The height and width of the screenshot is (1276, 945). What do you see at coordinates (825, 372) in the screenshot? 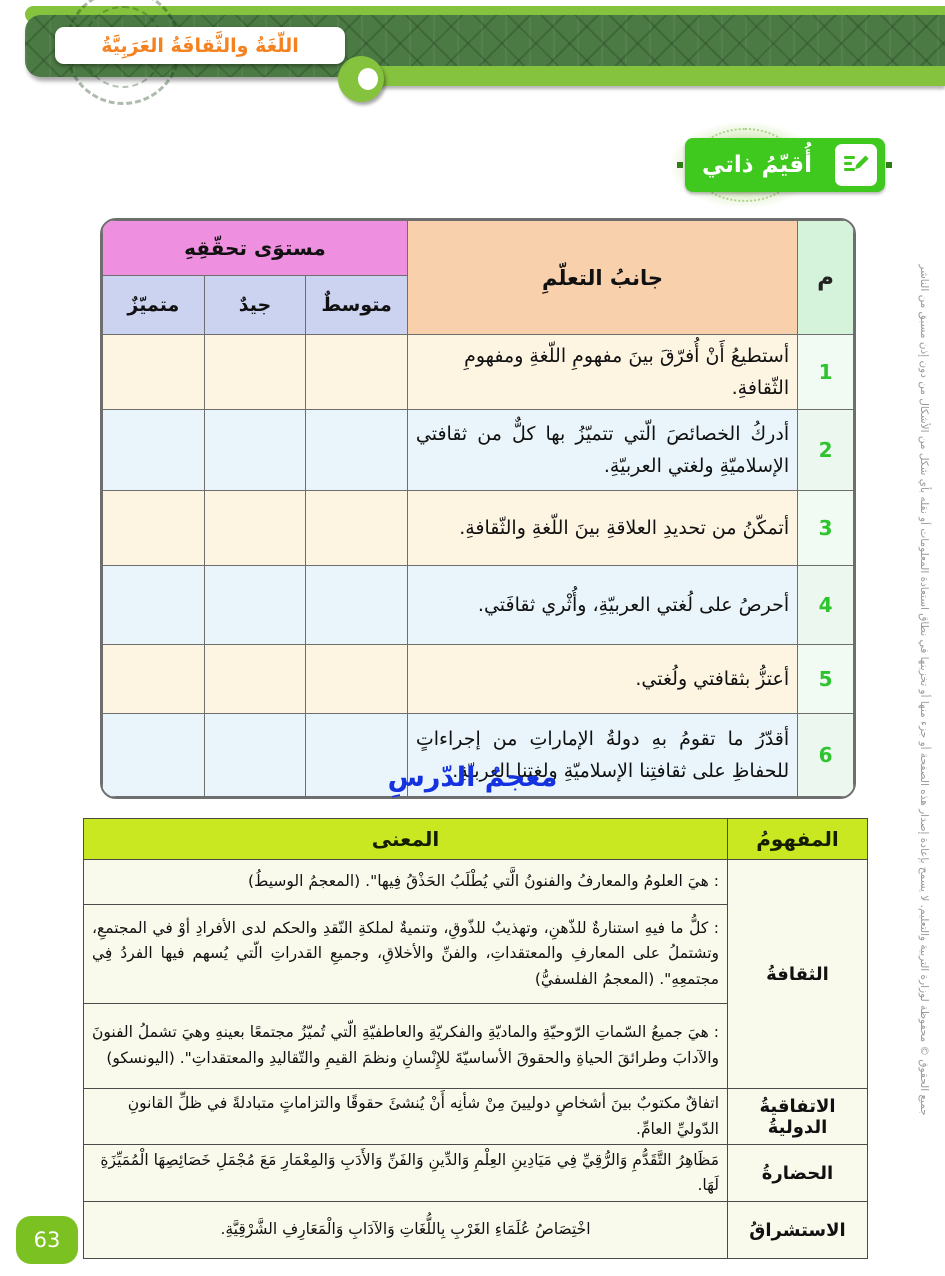
I see `row-number: 1` at bounding box center [825, 372].